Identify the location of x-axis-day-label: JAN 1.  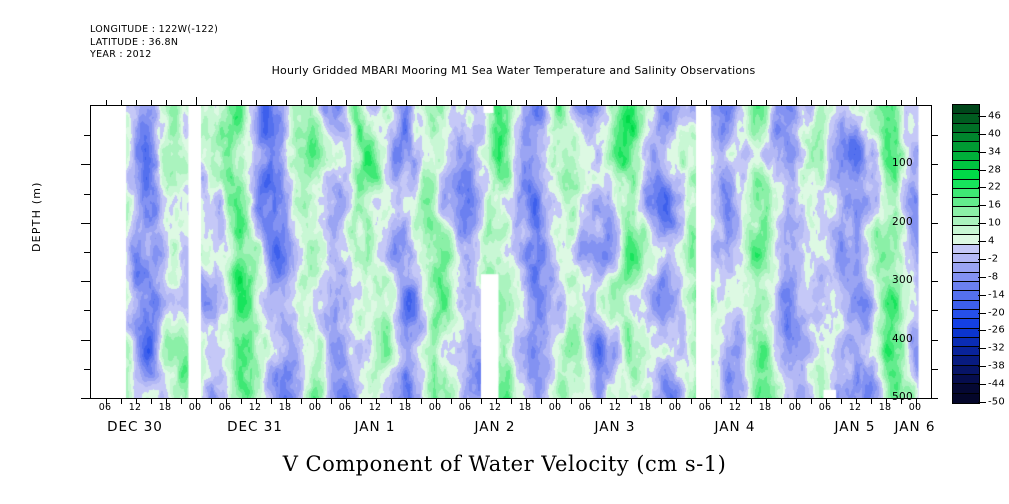
(375, 427).